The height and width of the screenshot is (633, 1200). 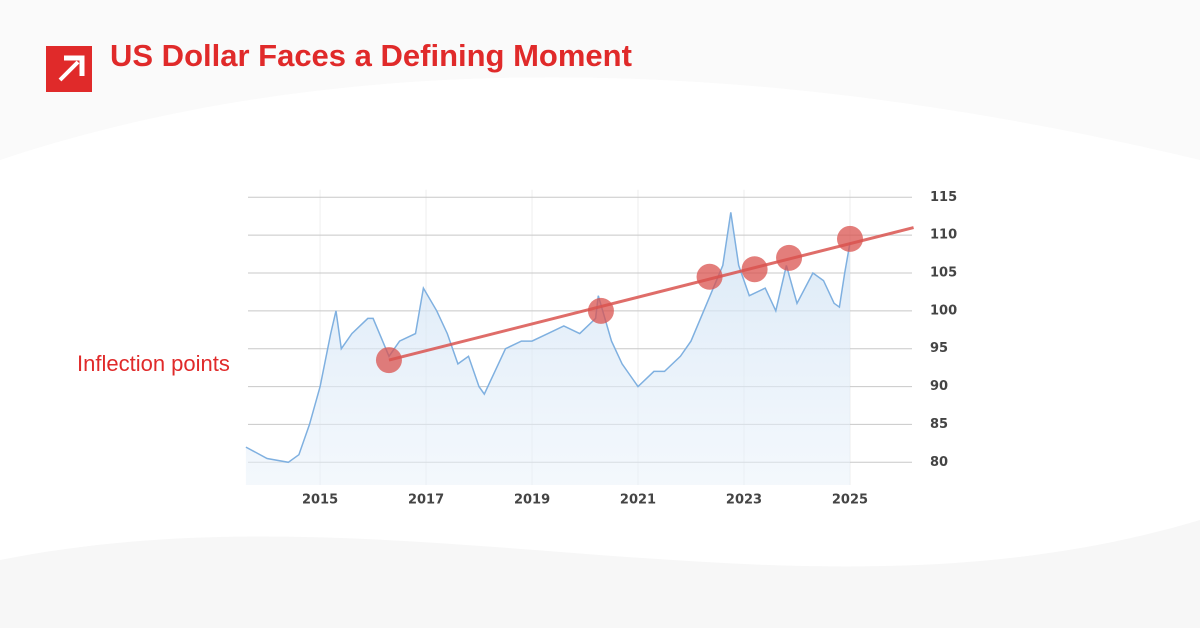 I want to click on y-tick-label: 95, so click(x=939, y=348).